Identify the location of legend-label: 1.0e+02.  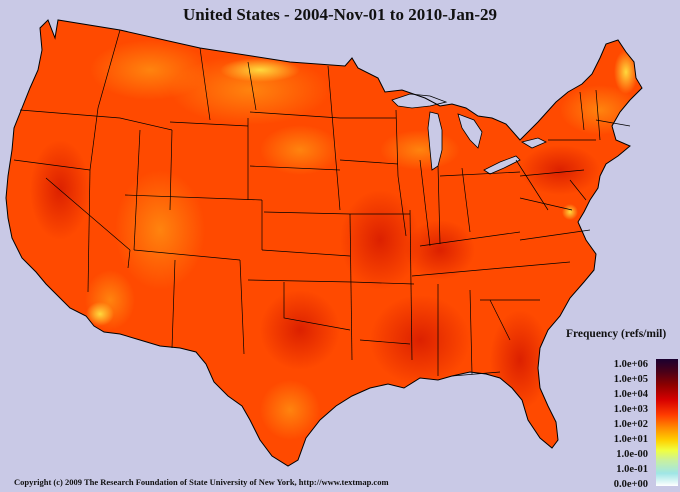
(630, 424).